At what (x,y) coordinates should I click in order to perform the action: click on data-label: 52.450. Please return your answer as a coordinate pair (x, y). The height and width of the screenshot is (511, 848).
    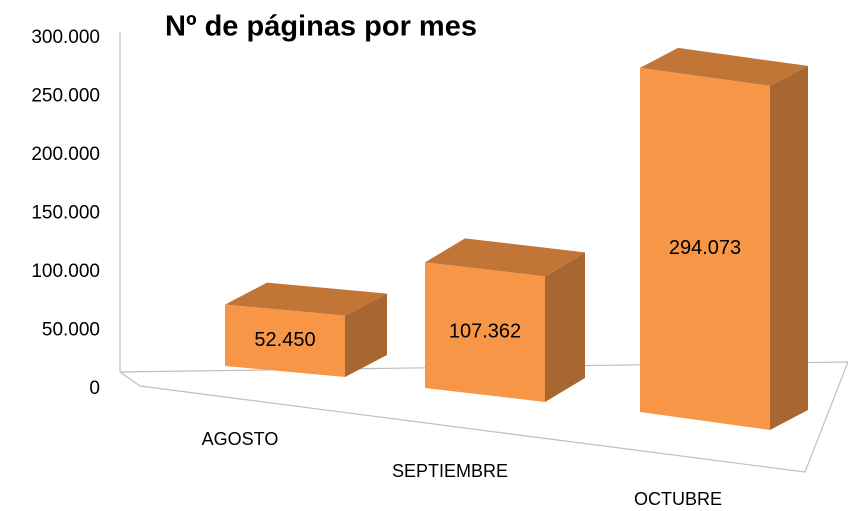
    Looking at the image, I should click on (284, 340).